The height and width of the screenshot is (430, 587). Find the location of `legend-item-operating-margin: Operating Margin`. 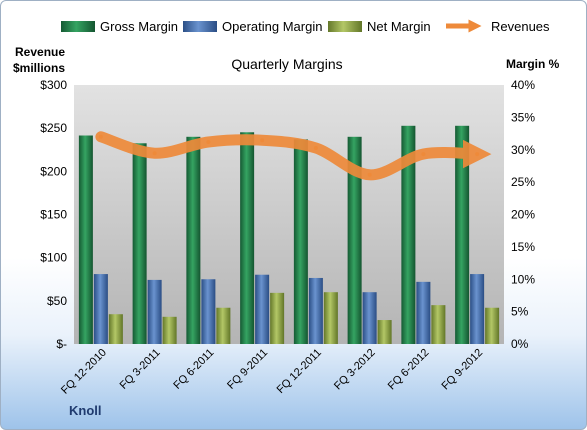

legend-item-operating-margin: Operating Margin is located at coordinates (252, 26).